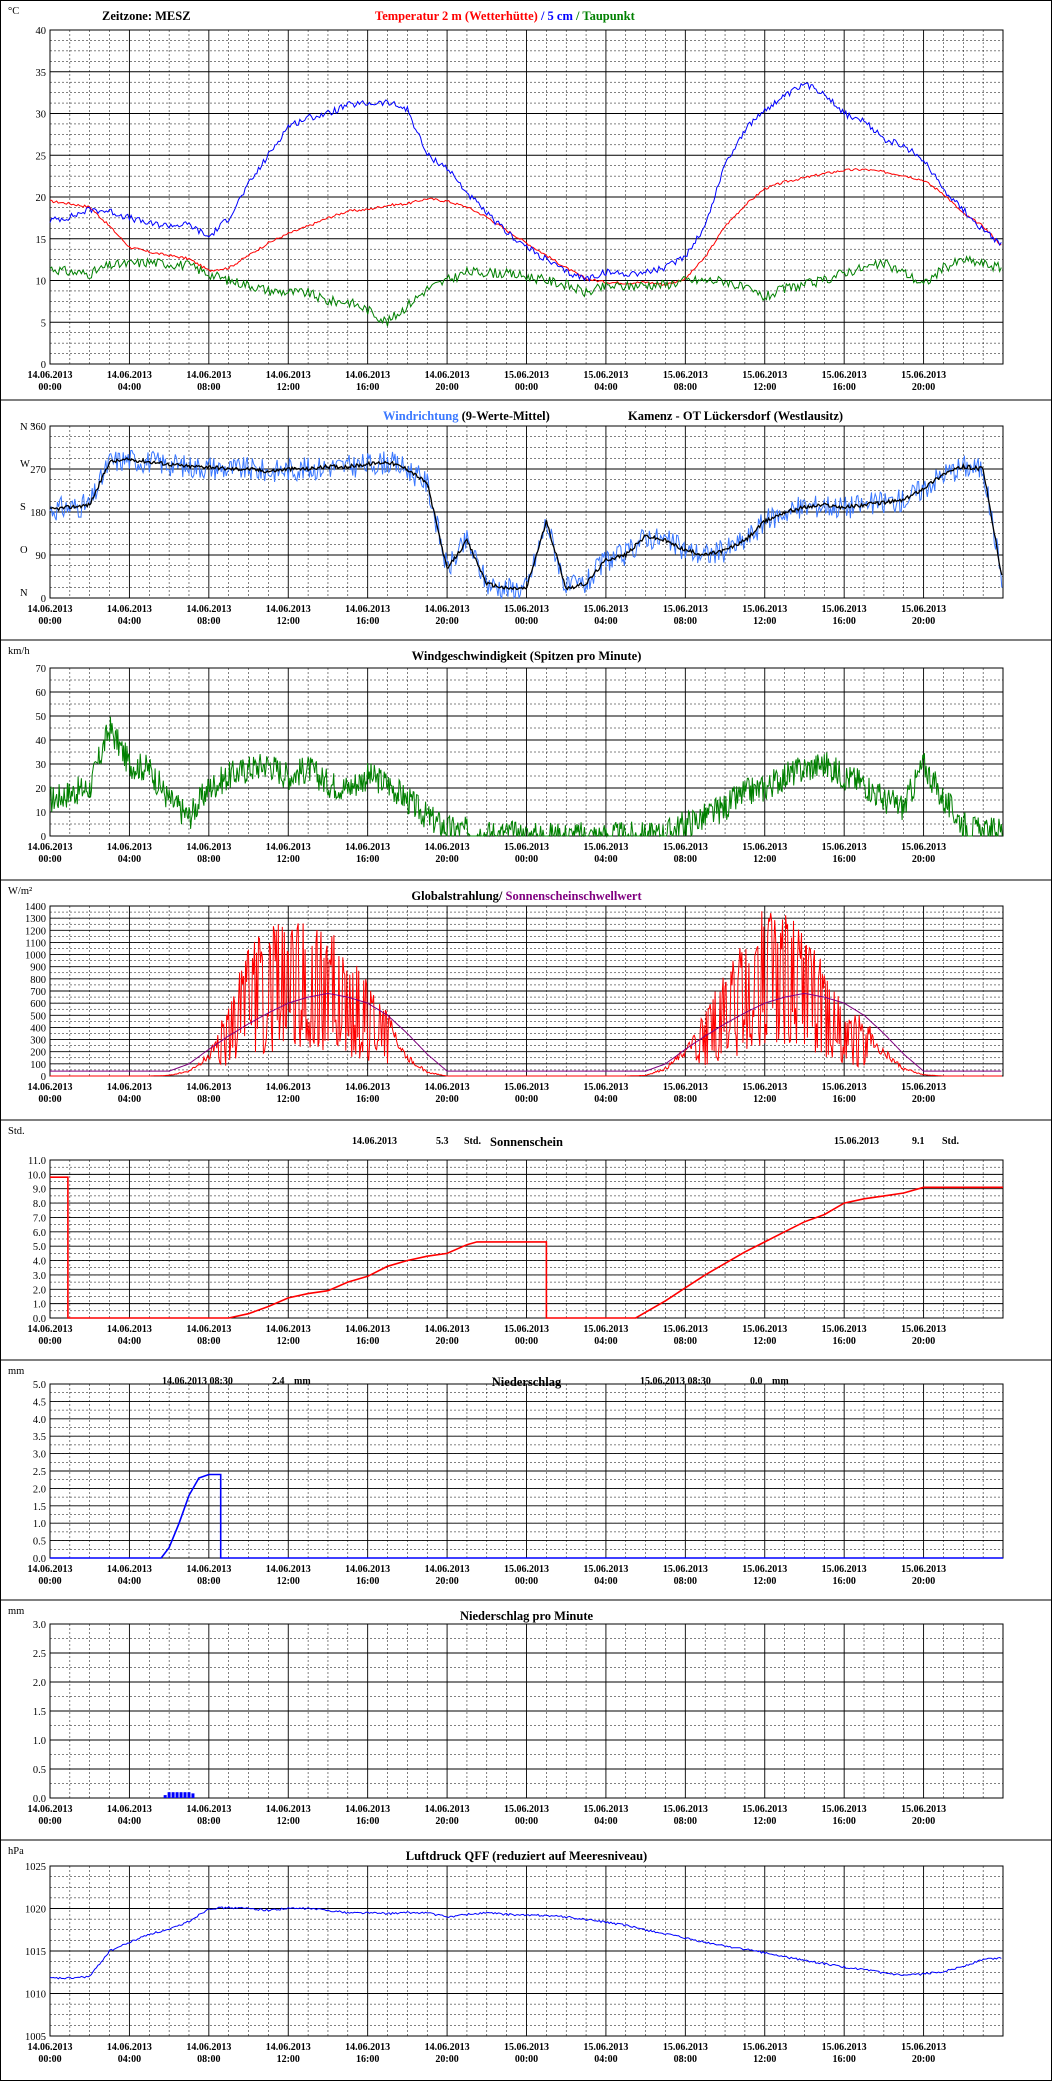 The height and width of the screenshot is (2081, 1052). I want to click on day2-unit: mm, so click(780, 1381).